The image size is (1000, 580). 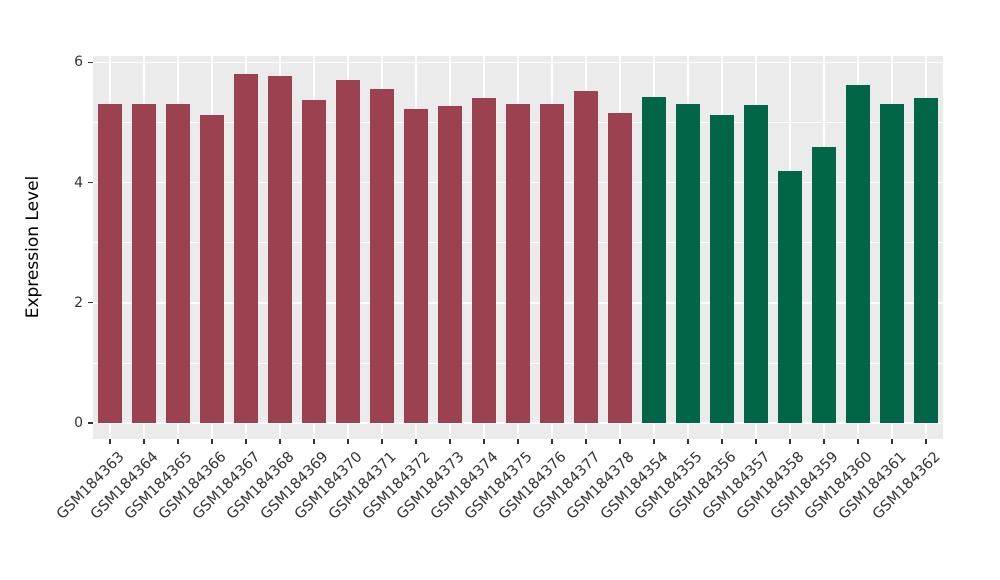 What do you see at coordinates (552, 263) in the screenshot?
I see `bar-GSM184376` at bounding box center [552, 263].